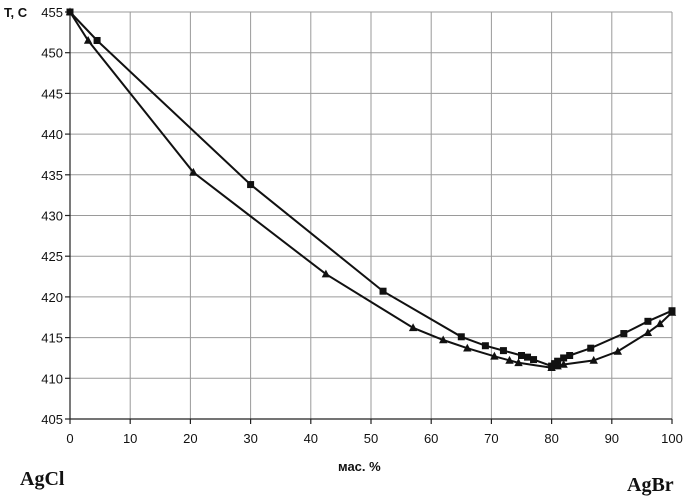 The height and width of the screenshot is (500, 692). I want to click on y-tick-label: 440, so click(52, 134).